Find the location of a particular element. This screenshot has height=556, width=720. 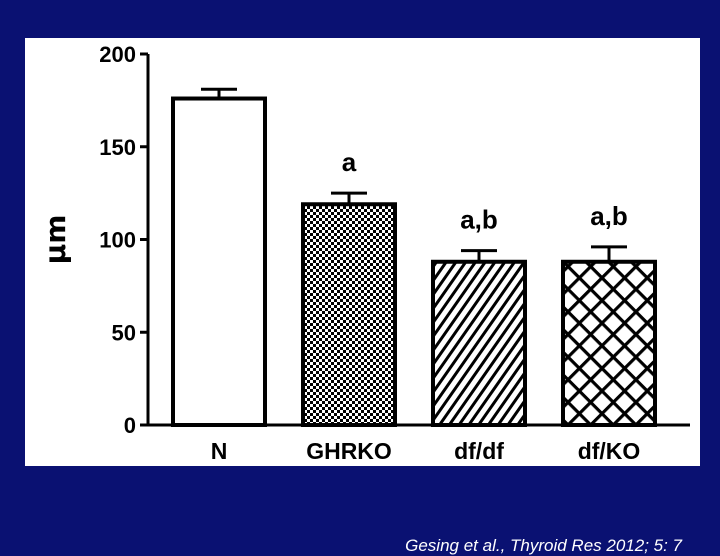

y-tick-label: 200 is located at coordinates (117, 54).